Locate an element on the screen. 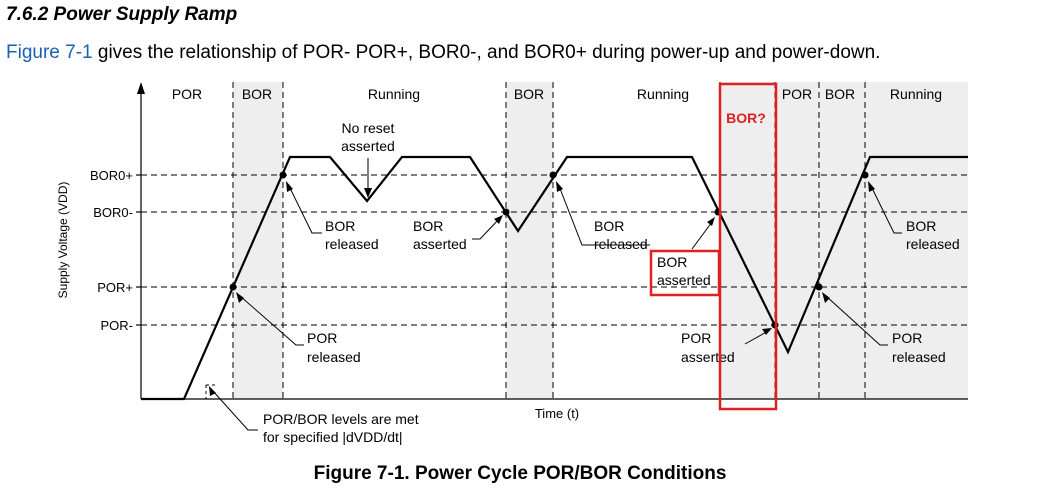 The width and height of the screenshot is (1040, 502). leader-por-released-b is located at coordinates (856, 320).